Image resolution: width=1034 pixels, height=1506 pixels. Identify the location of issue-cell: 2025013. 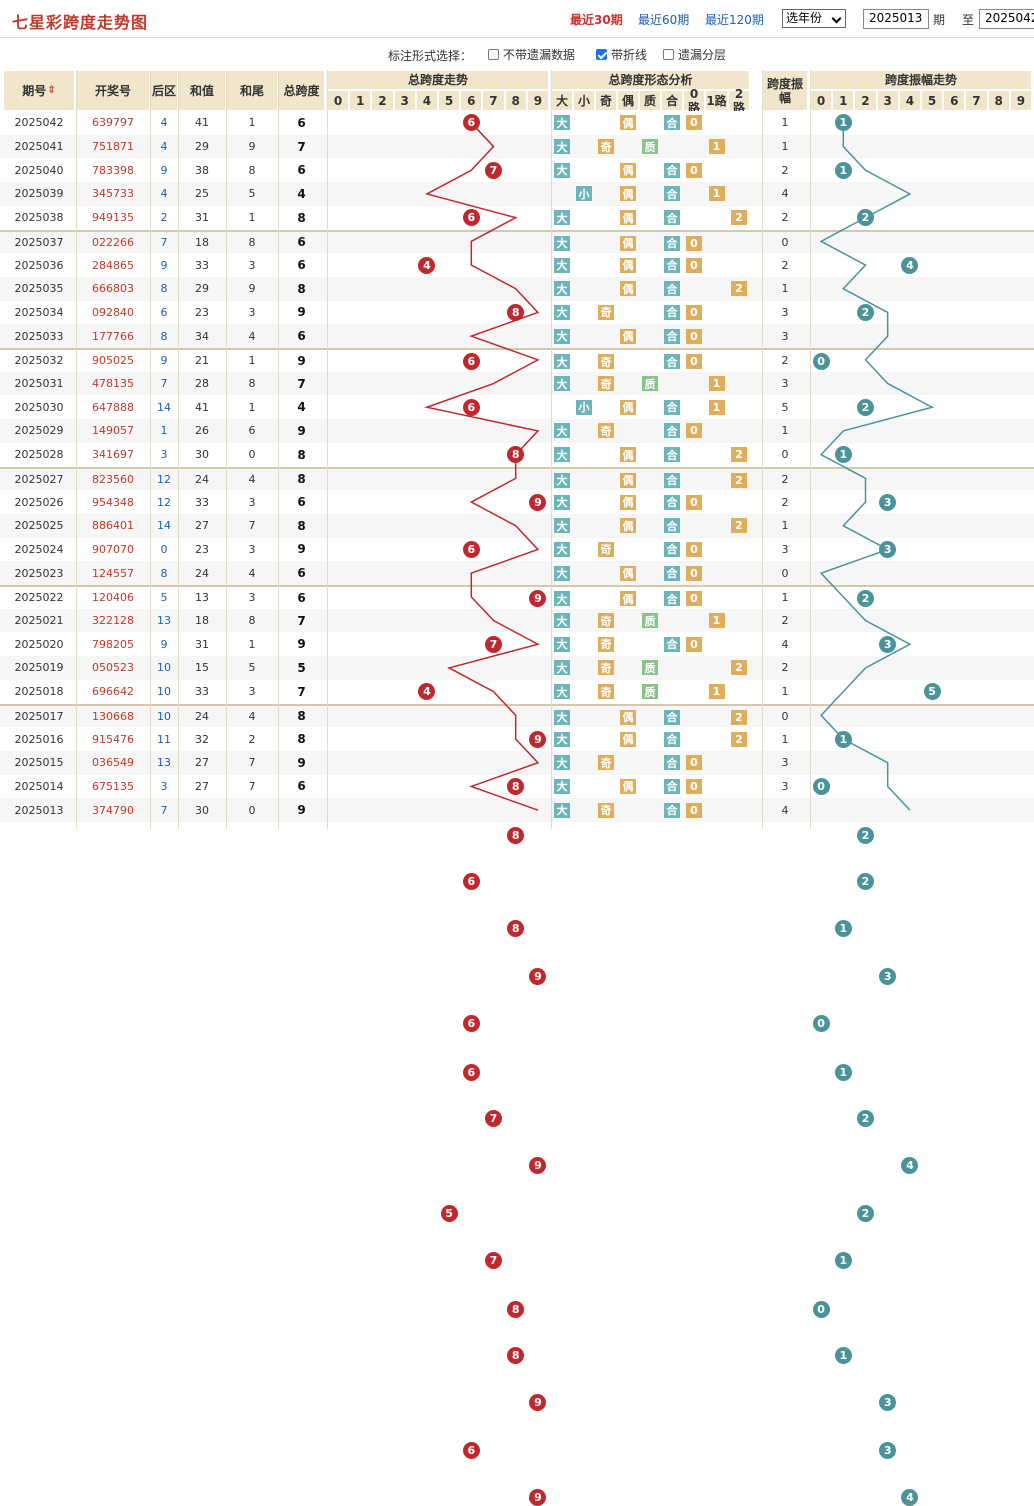
(39, 810).